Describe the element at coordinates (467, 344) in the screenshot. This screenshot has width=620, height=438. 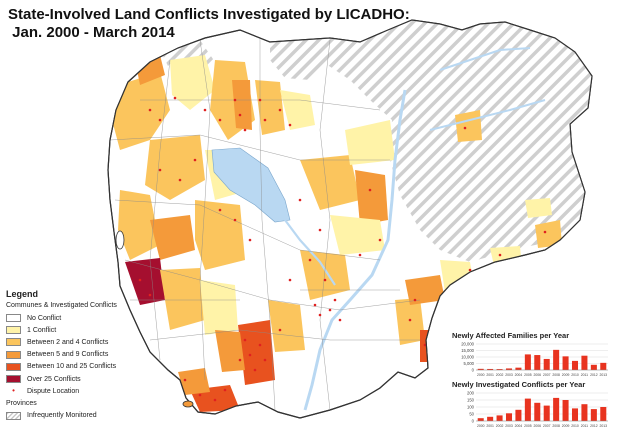
I see `y-tick-label: 20,000` at that location.